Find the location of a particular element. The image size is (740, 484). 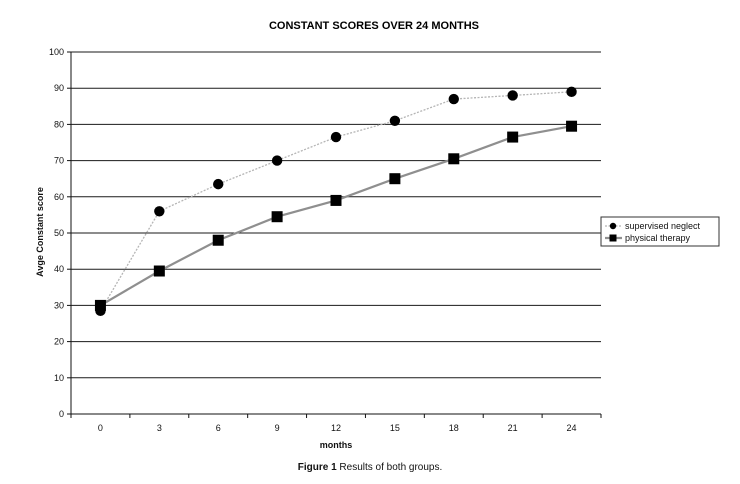

x-tick-label-0: 0 is located at coordinates (100, 428).